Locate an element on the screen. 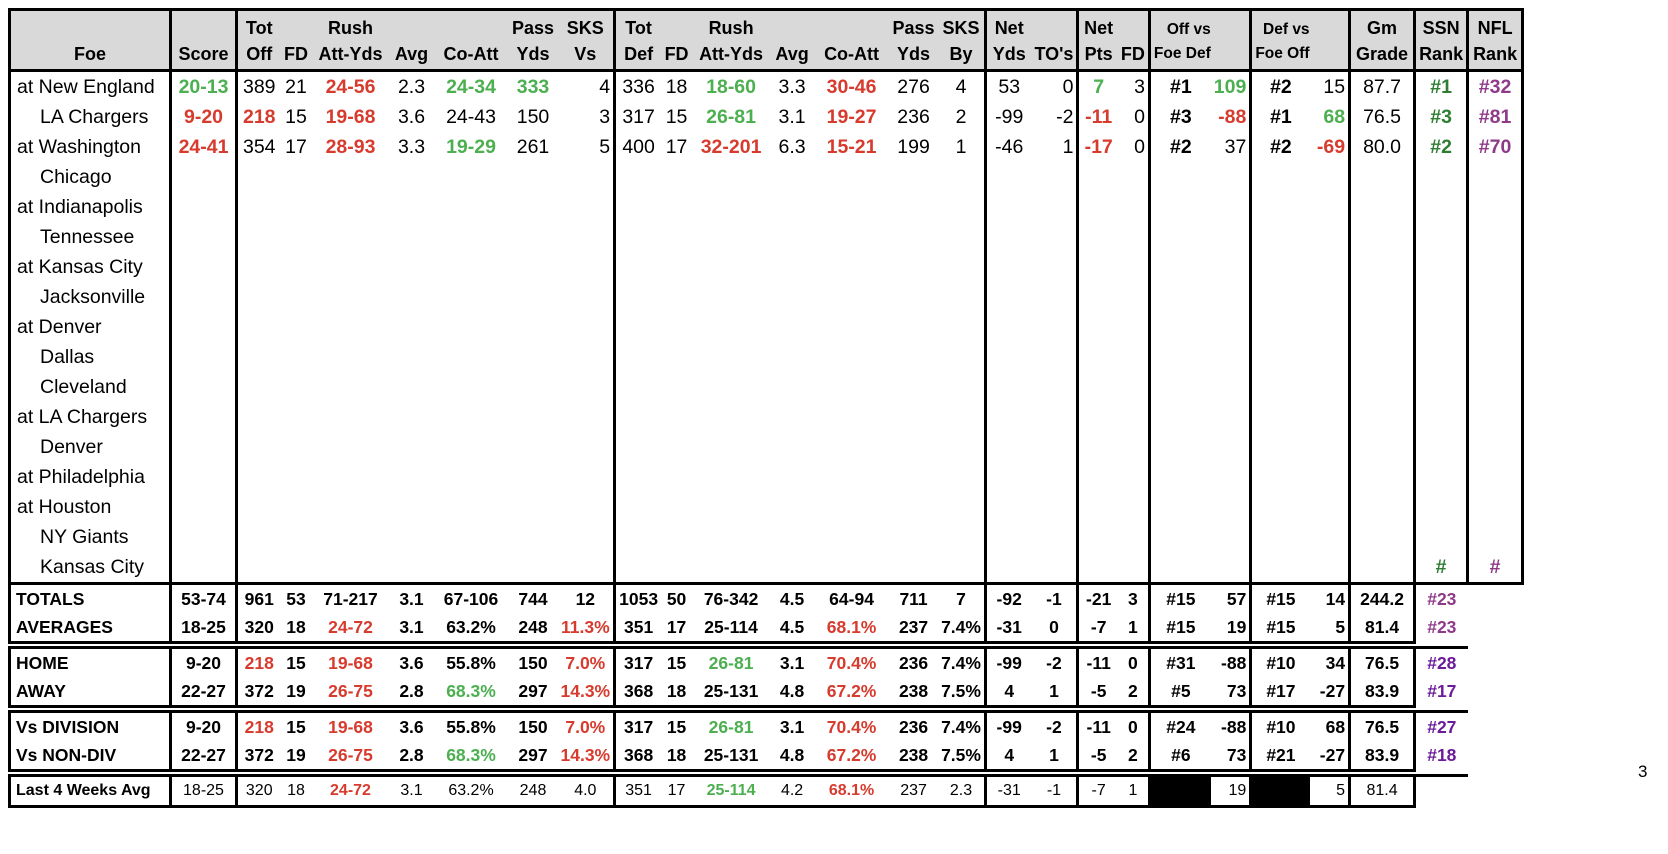  summary-cell: 372 is located at coordinates (258, 756).